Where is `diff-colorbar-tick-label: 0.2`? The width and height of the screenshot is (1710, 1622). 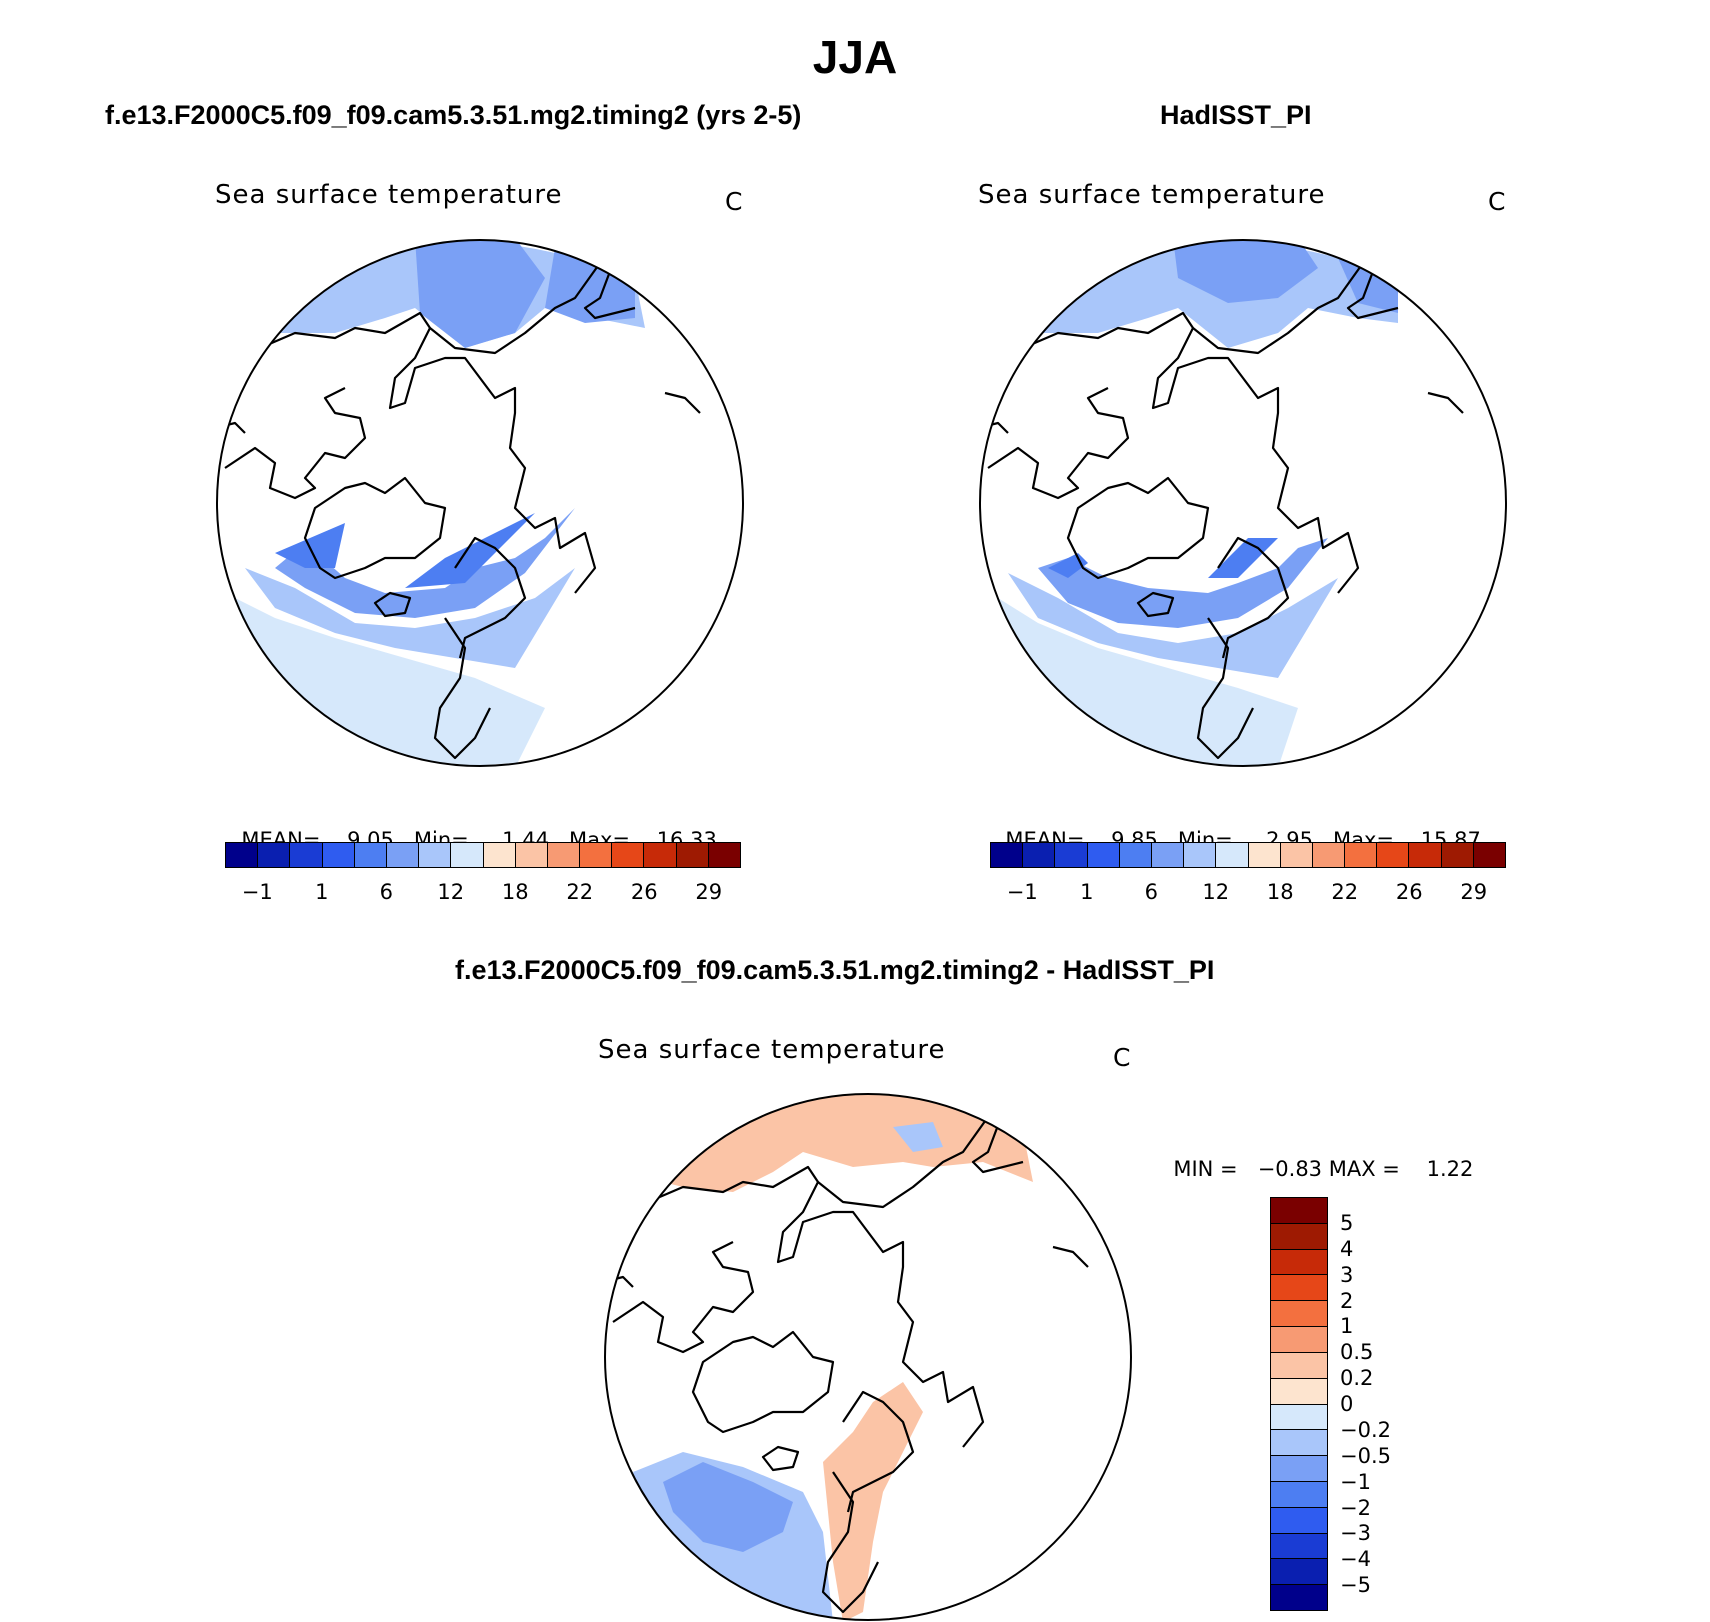 diff-colorbar-tick-label: 0.2 is located at coordinates (1357, 1378).